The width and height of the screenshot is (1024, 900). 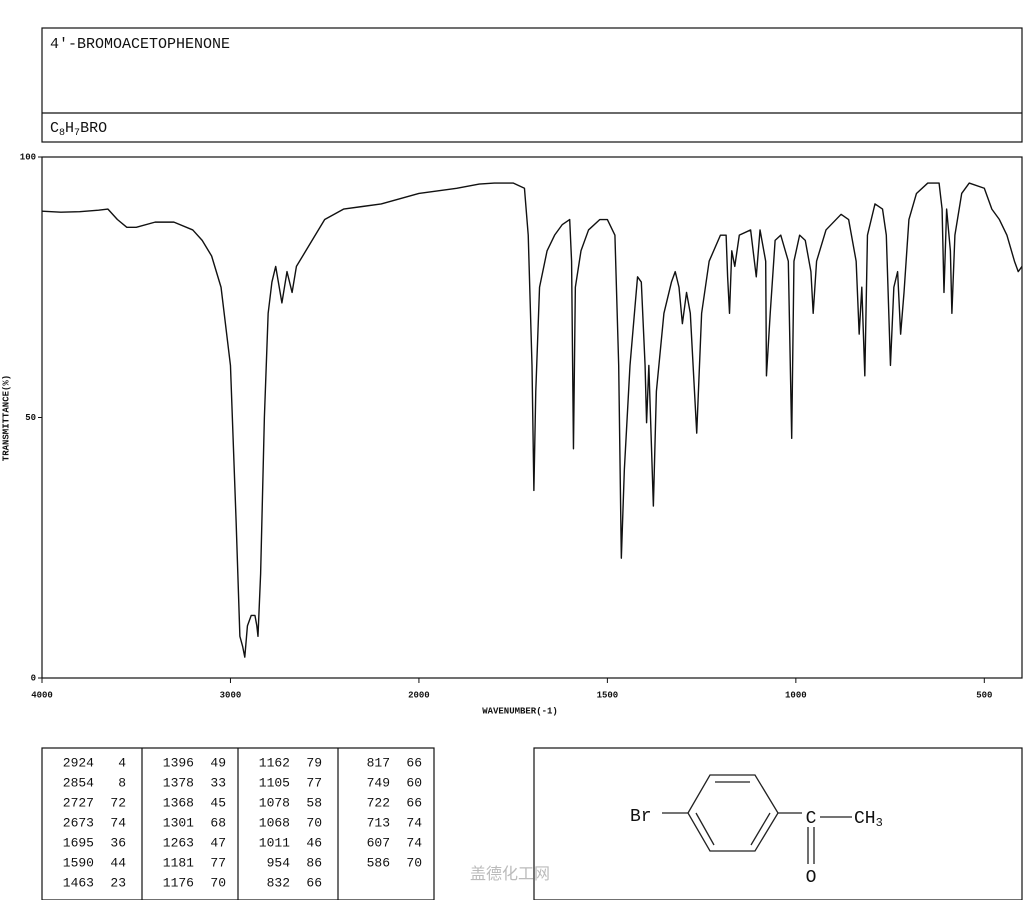 I want to click on peak-wavenumber: 749, so click(x=378, y=782).